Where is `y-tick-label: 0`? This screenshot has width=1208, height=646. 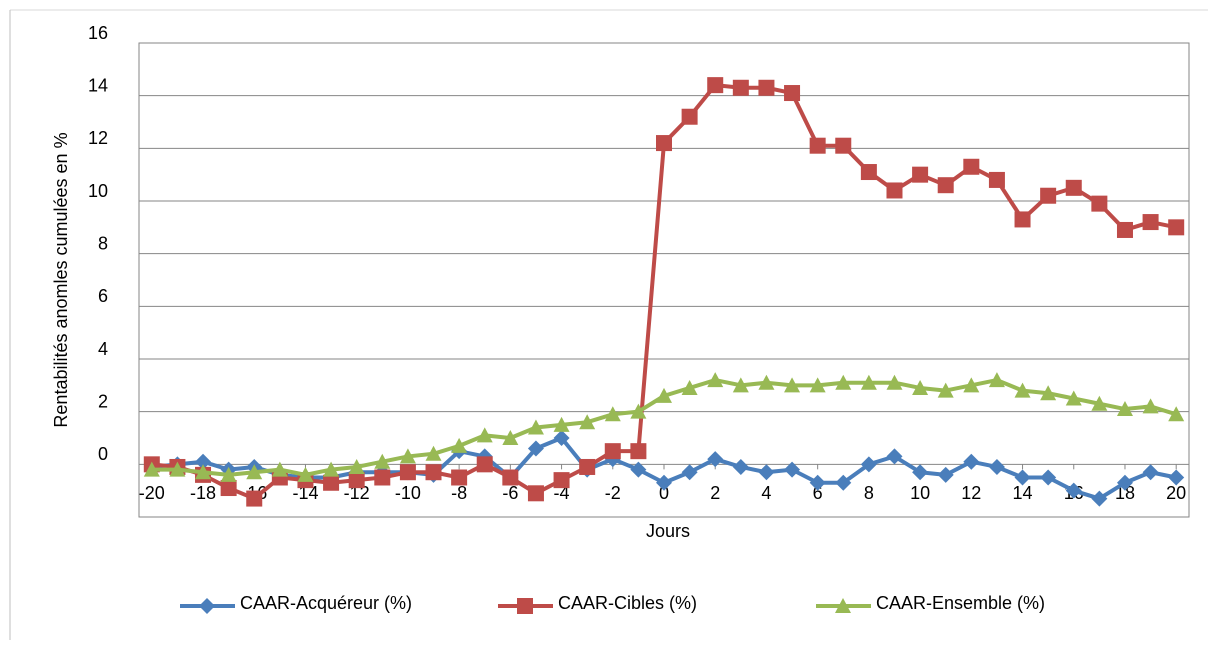 y-tick-label: 0 is located at coordinates (103, 454).